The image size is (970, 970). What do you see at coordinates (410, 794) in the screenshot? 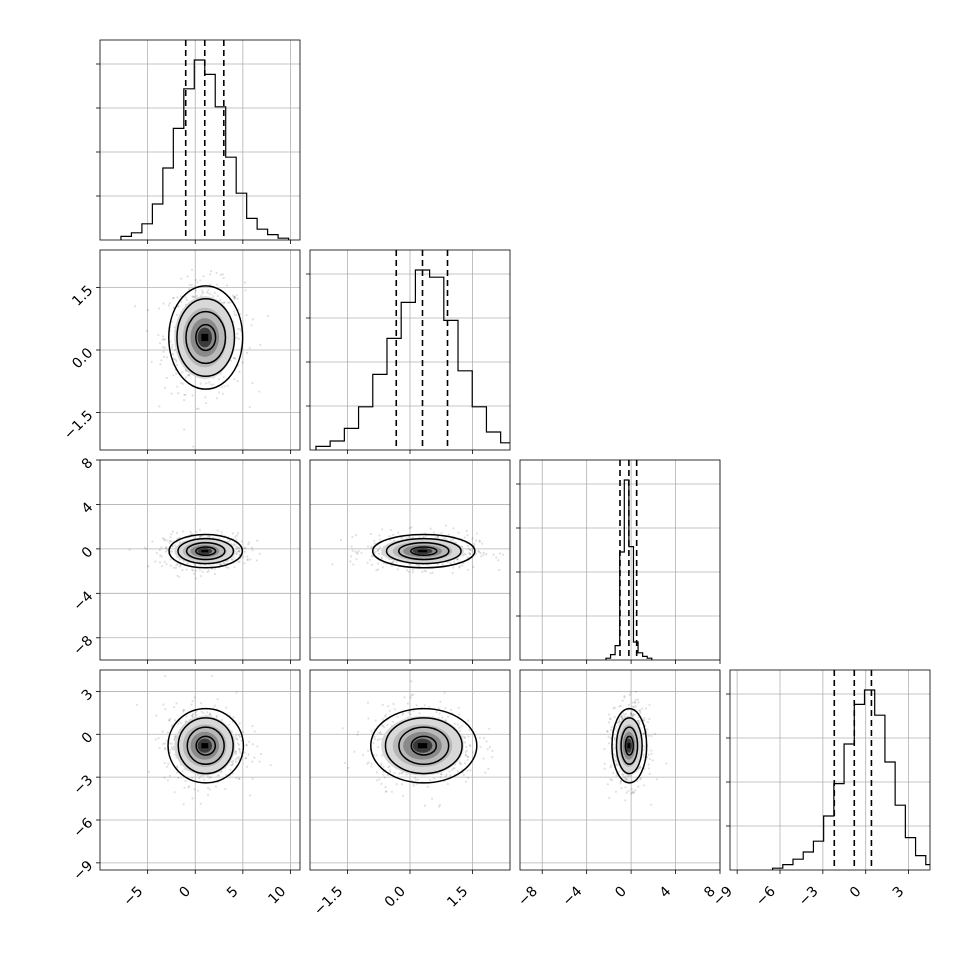
I see `panel-3-1: −1.5 0.0 1.5` at bounding box center [410, 794].